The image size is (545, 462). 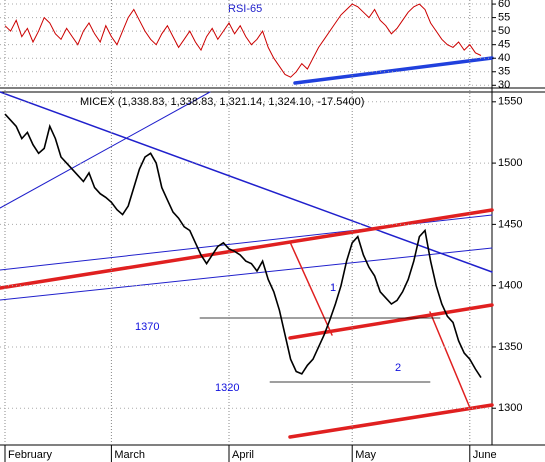 What do you see at coordinates (147, 327) in the screenshot?
I see `annotation: 1370` at bounding box center [147, 327].